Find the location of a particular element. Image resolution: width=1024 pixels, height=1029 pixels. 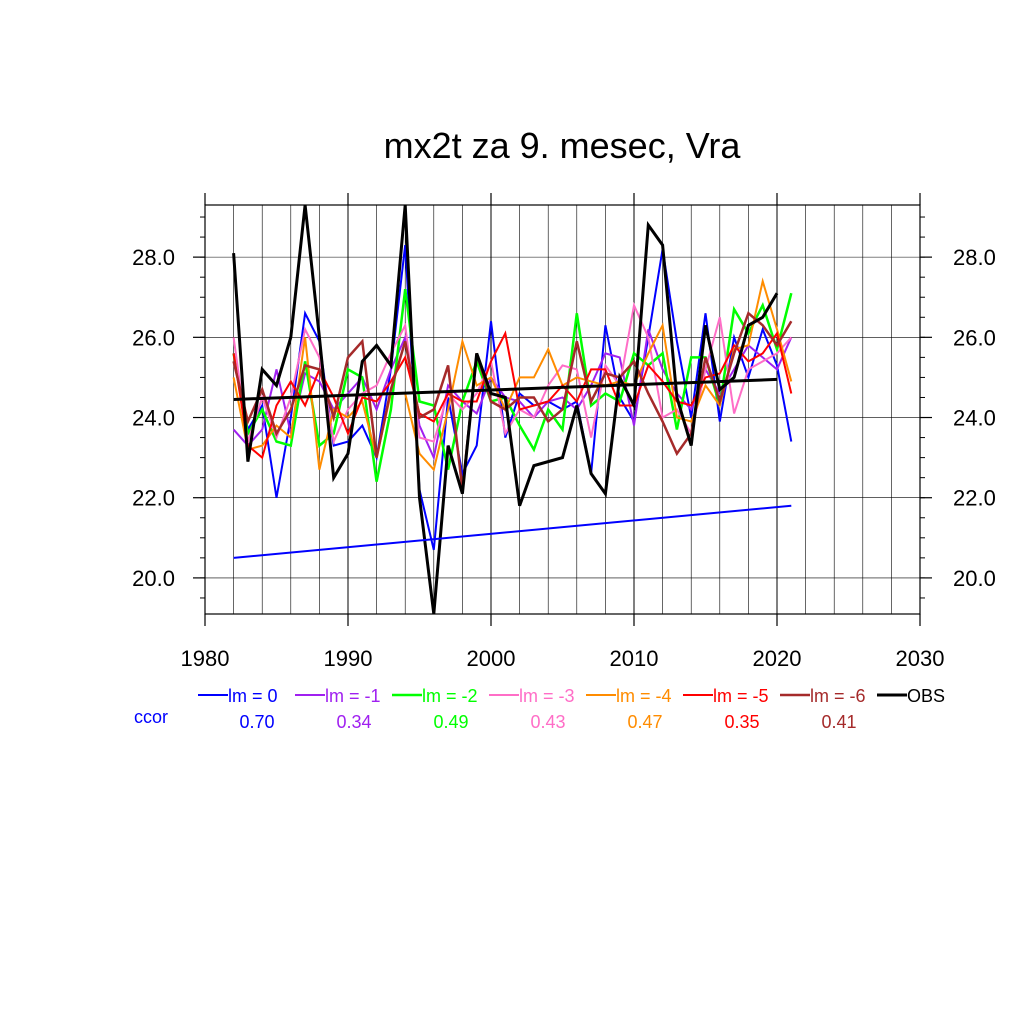

y-tick-label: 26.0 is located at coordinates (153, 337).